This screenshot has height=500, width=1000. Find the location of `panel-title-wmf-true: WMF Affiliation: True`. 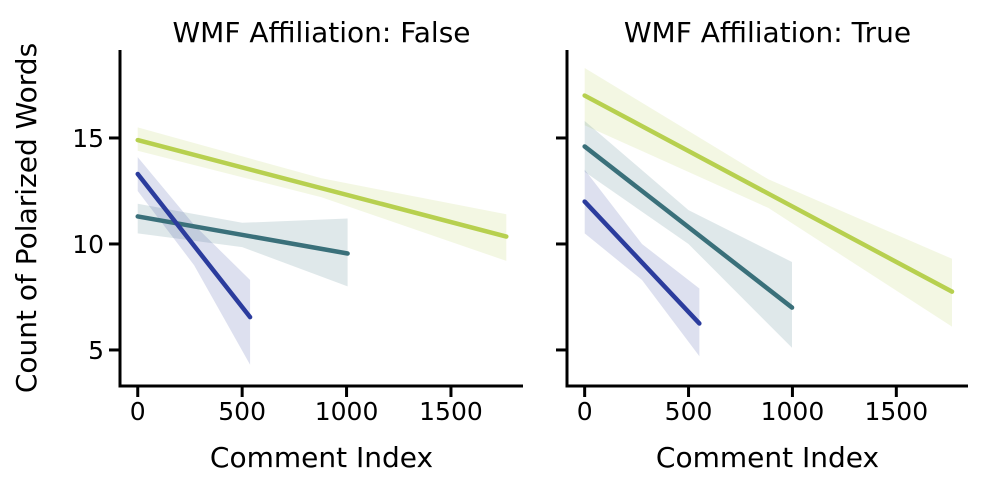

panel-title-wmf-true: WMF Affiliation: True is located at coordinates (767, 32).